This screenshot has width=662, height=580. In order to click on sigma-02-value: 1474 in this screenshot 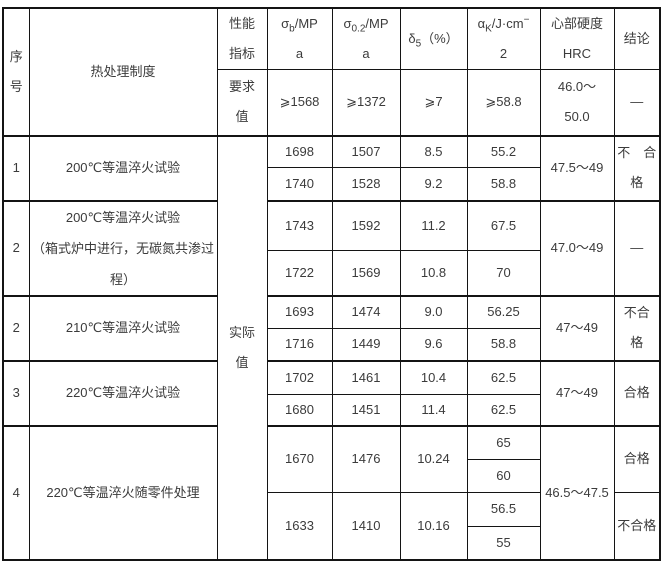, I will do `click(366, 311)`.